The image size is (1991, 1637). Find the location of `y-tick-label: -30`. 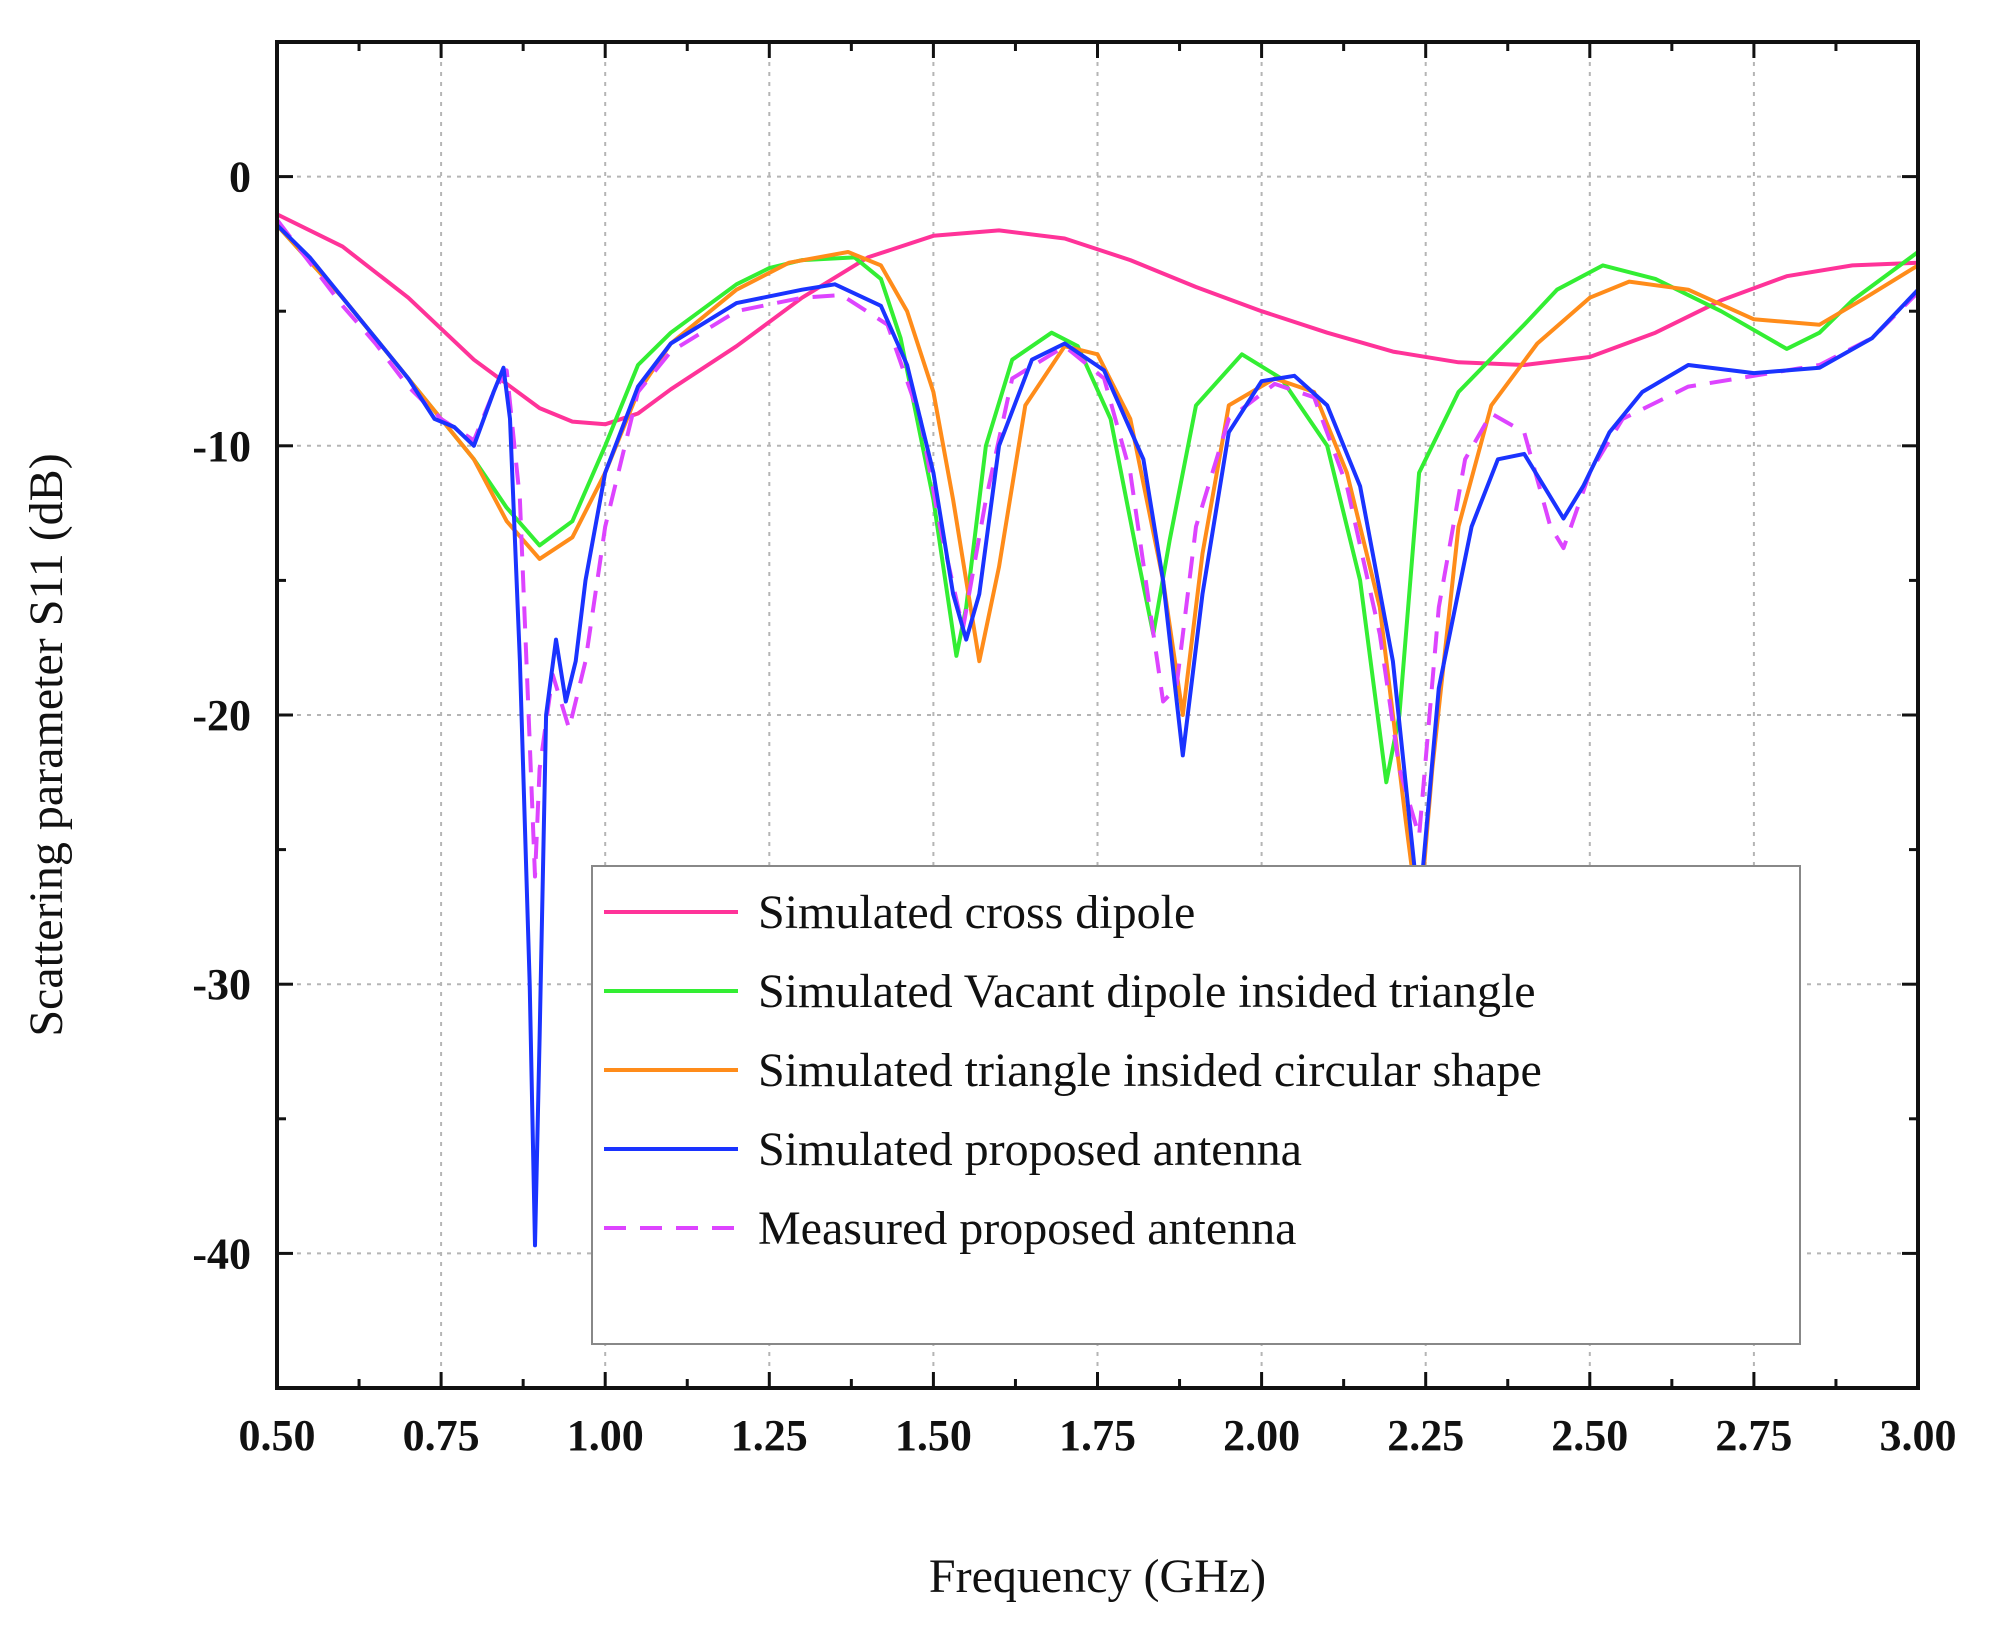

y-tick-label: -30 is located at coordinates (221, 984).